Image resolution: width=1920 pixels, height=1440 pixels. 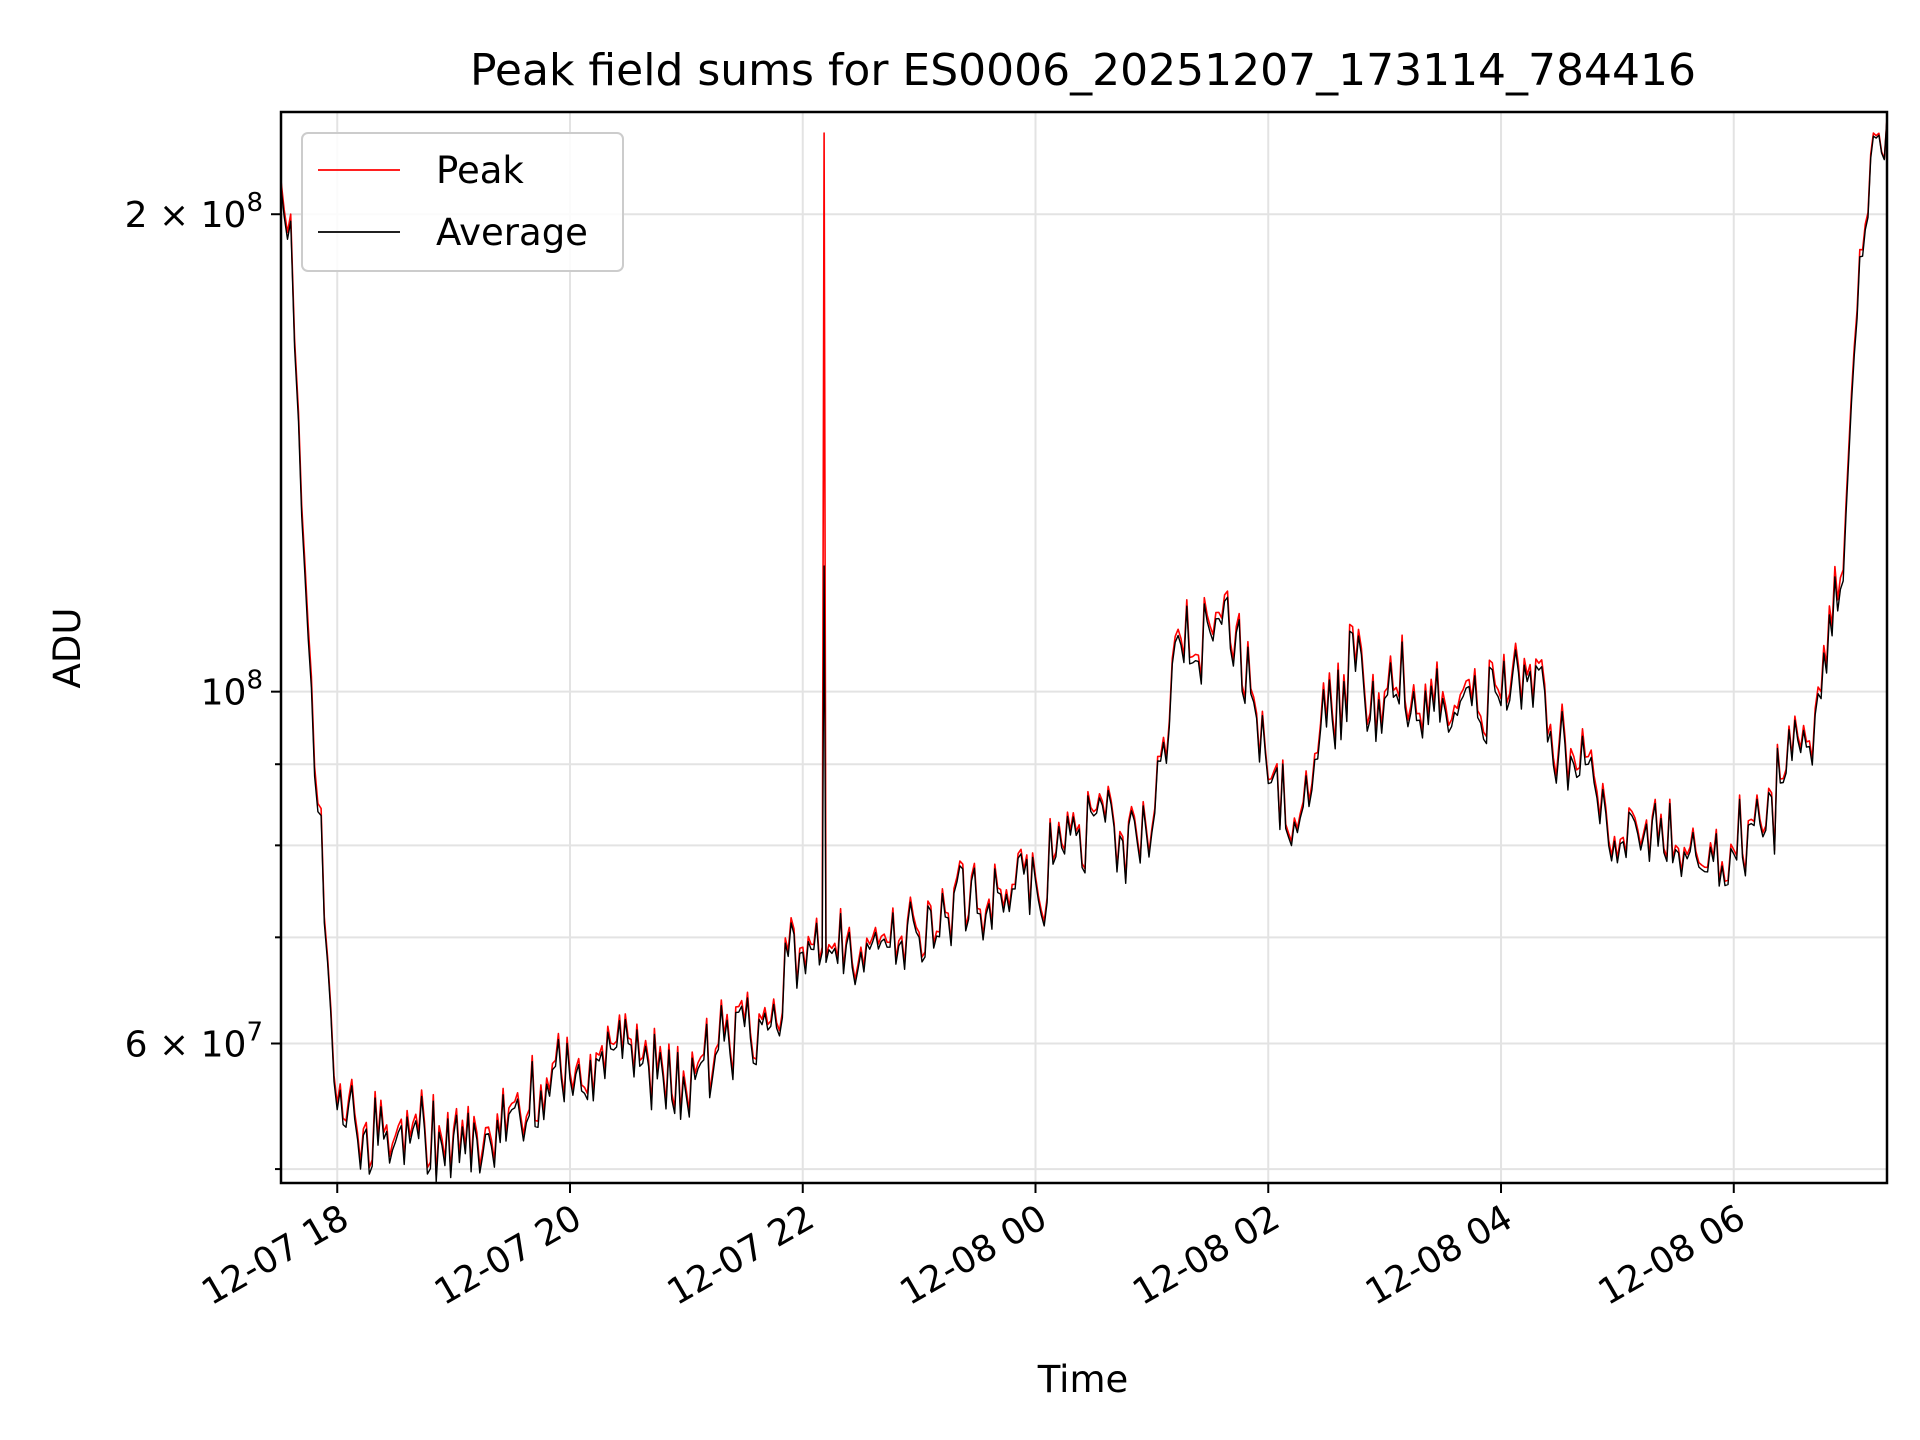 I want to click on y-tick-mantissa: 6, so click(x=136, y=1045).